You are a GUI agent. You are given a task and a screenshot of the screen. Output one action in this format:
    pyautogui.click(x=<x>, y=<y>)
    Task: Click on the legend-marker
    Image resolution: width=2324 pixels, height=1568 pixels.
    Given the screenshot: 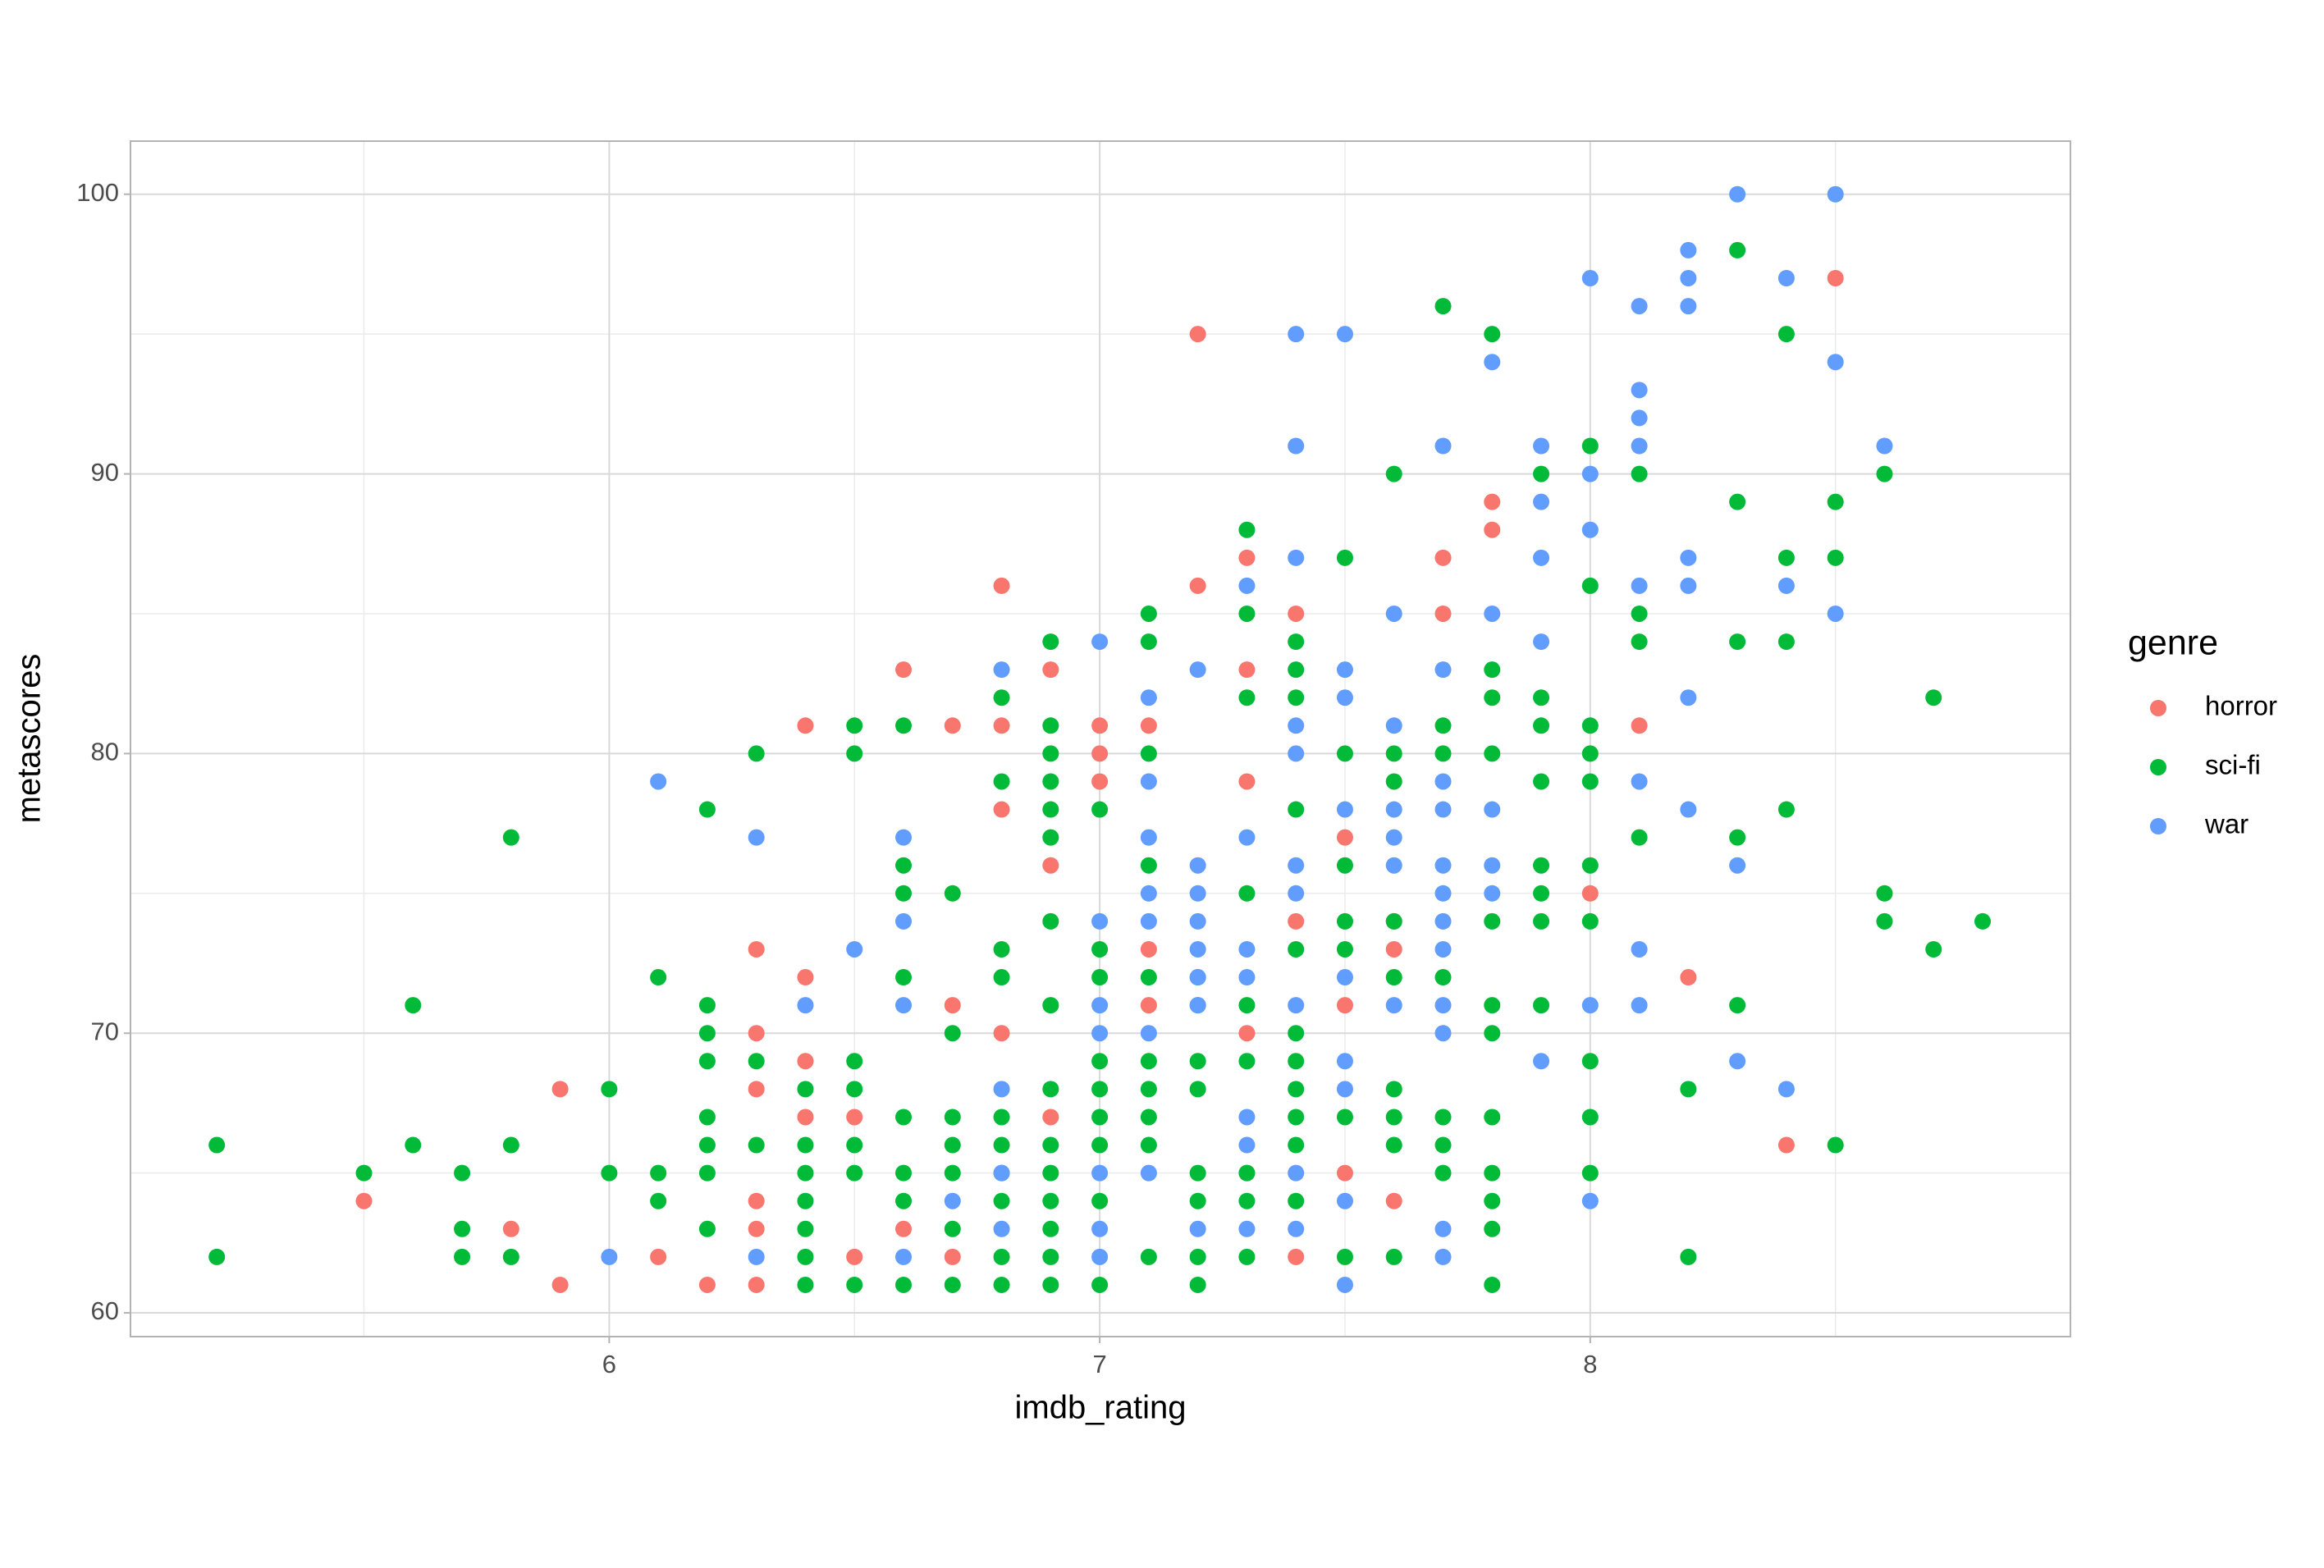 What is the action you would take?
    pyautogui.click(x=2158, y=708)
    